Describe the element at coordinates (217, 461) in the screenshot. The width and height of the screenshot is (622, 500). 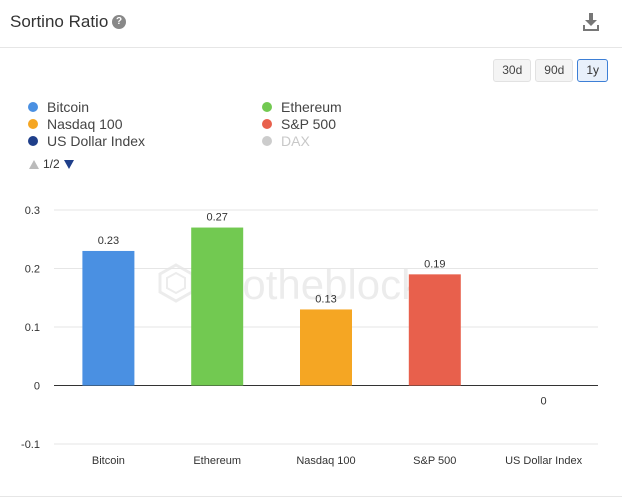
I see `x-tick-label: Ethereum` at that location.